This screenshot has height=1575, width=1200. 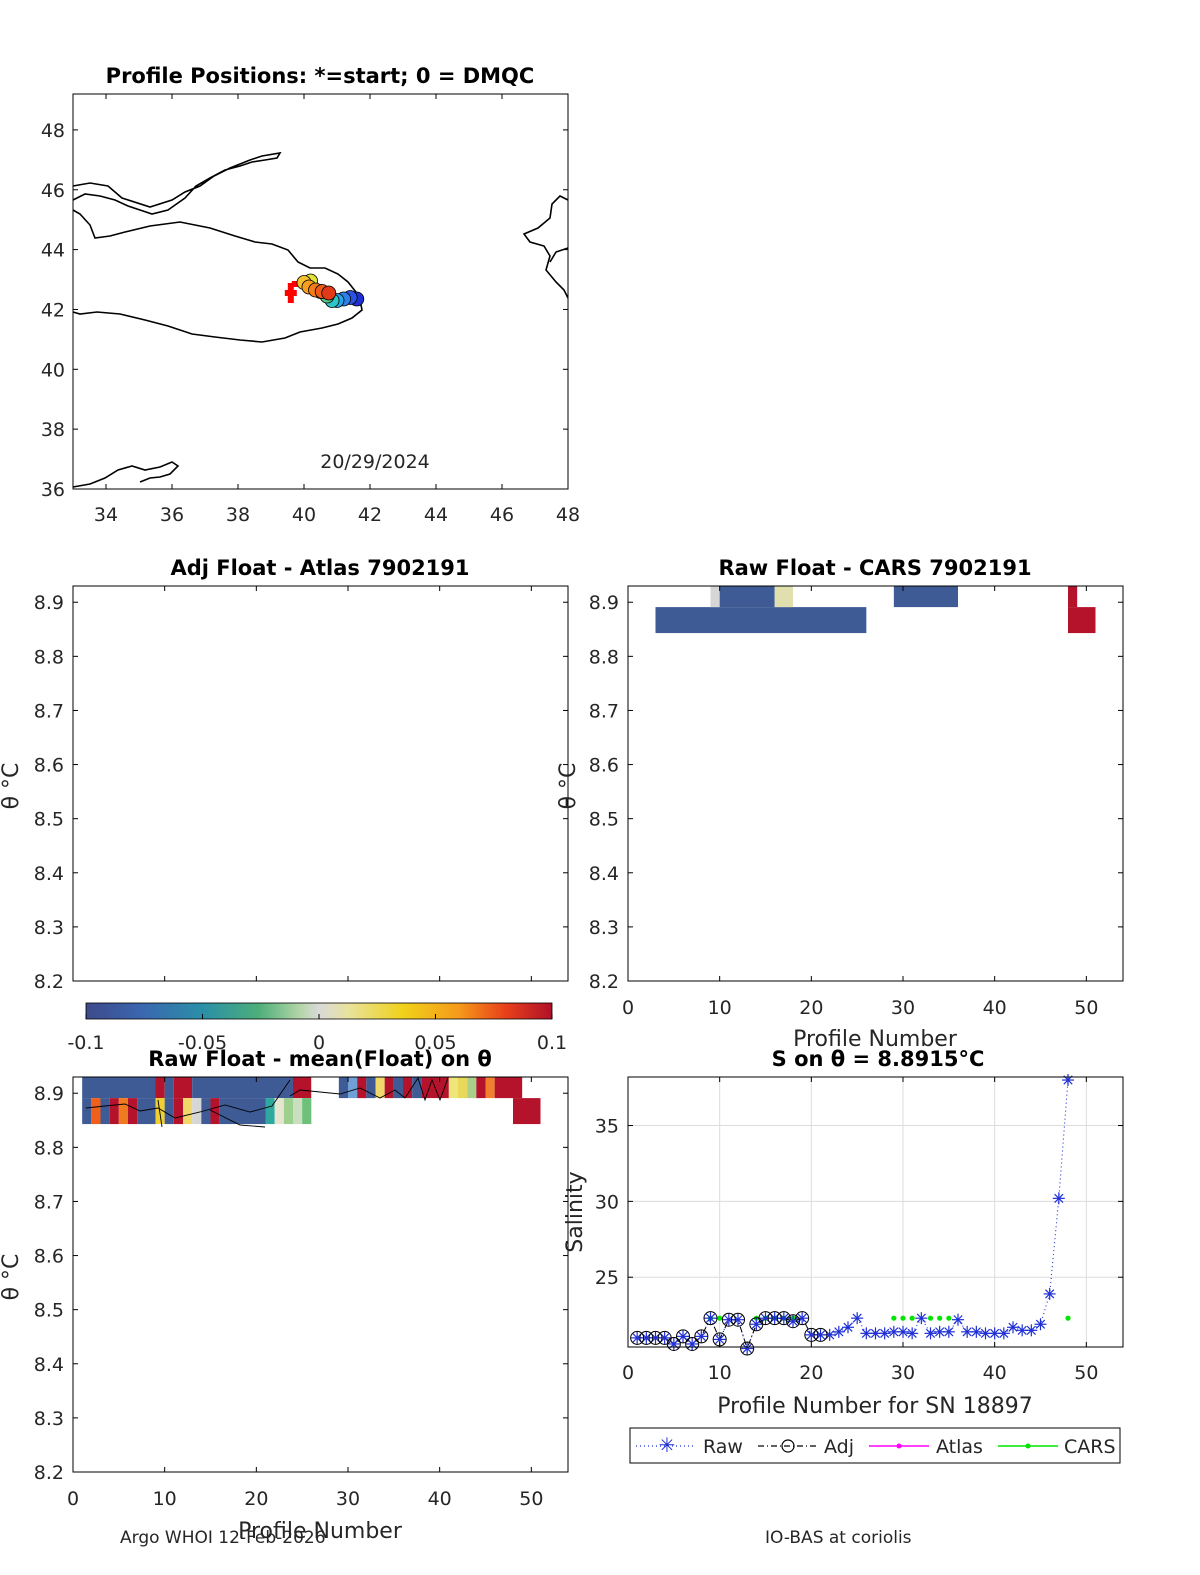 I want to click on legend-cars-marker, so click(x=1028, y=1446).